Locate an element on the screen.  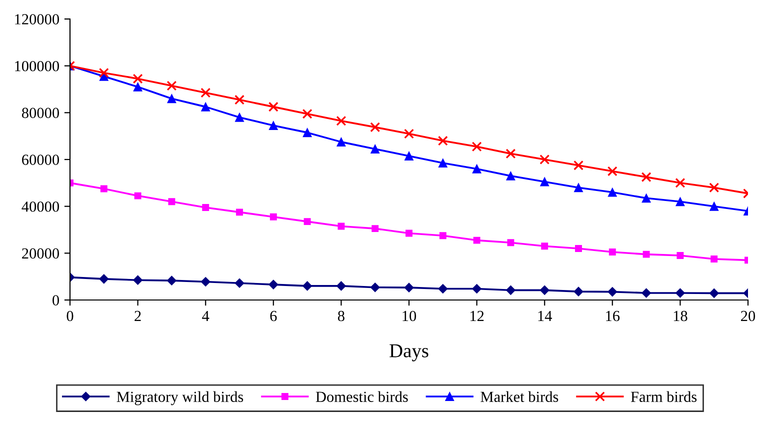
legend-label: Domestic birds is located at coordinates (362, 396).